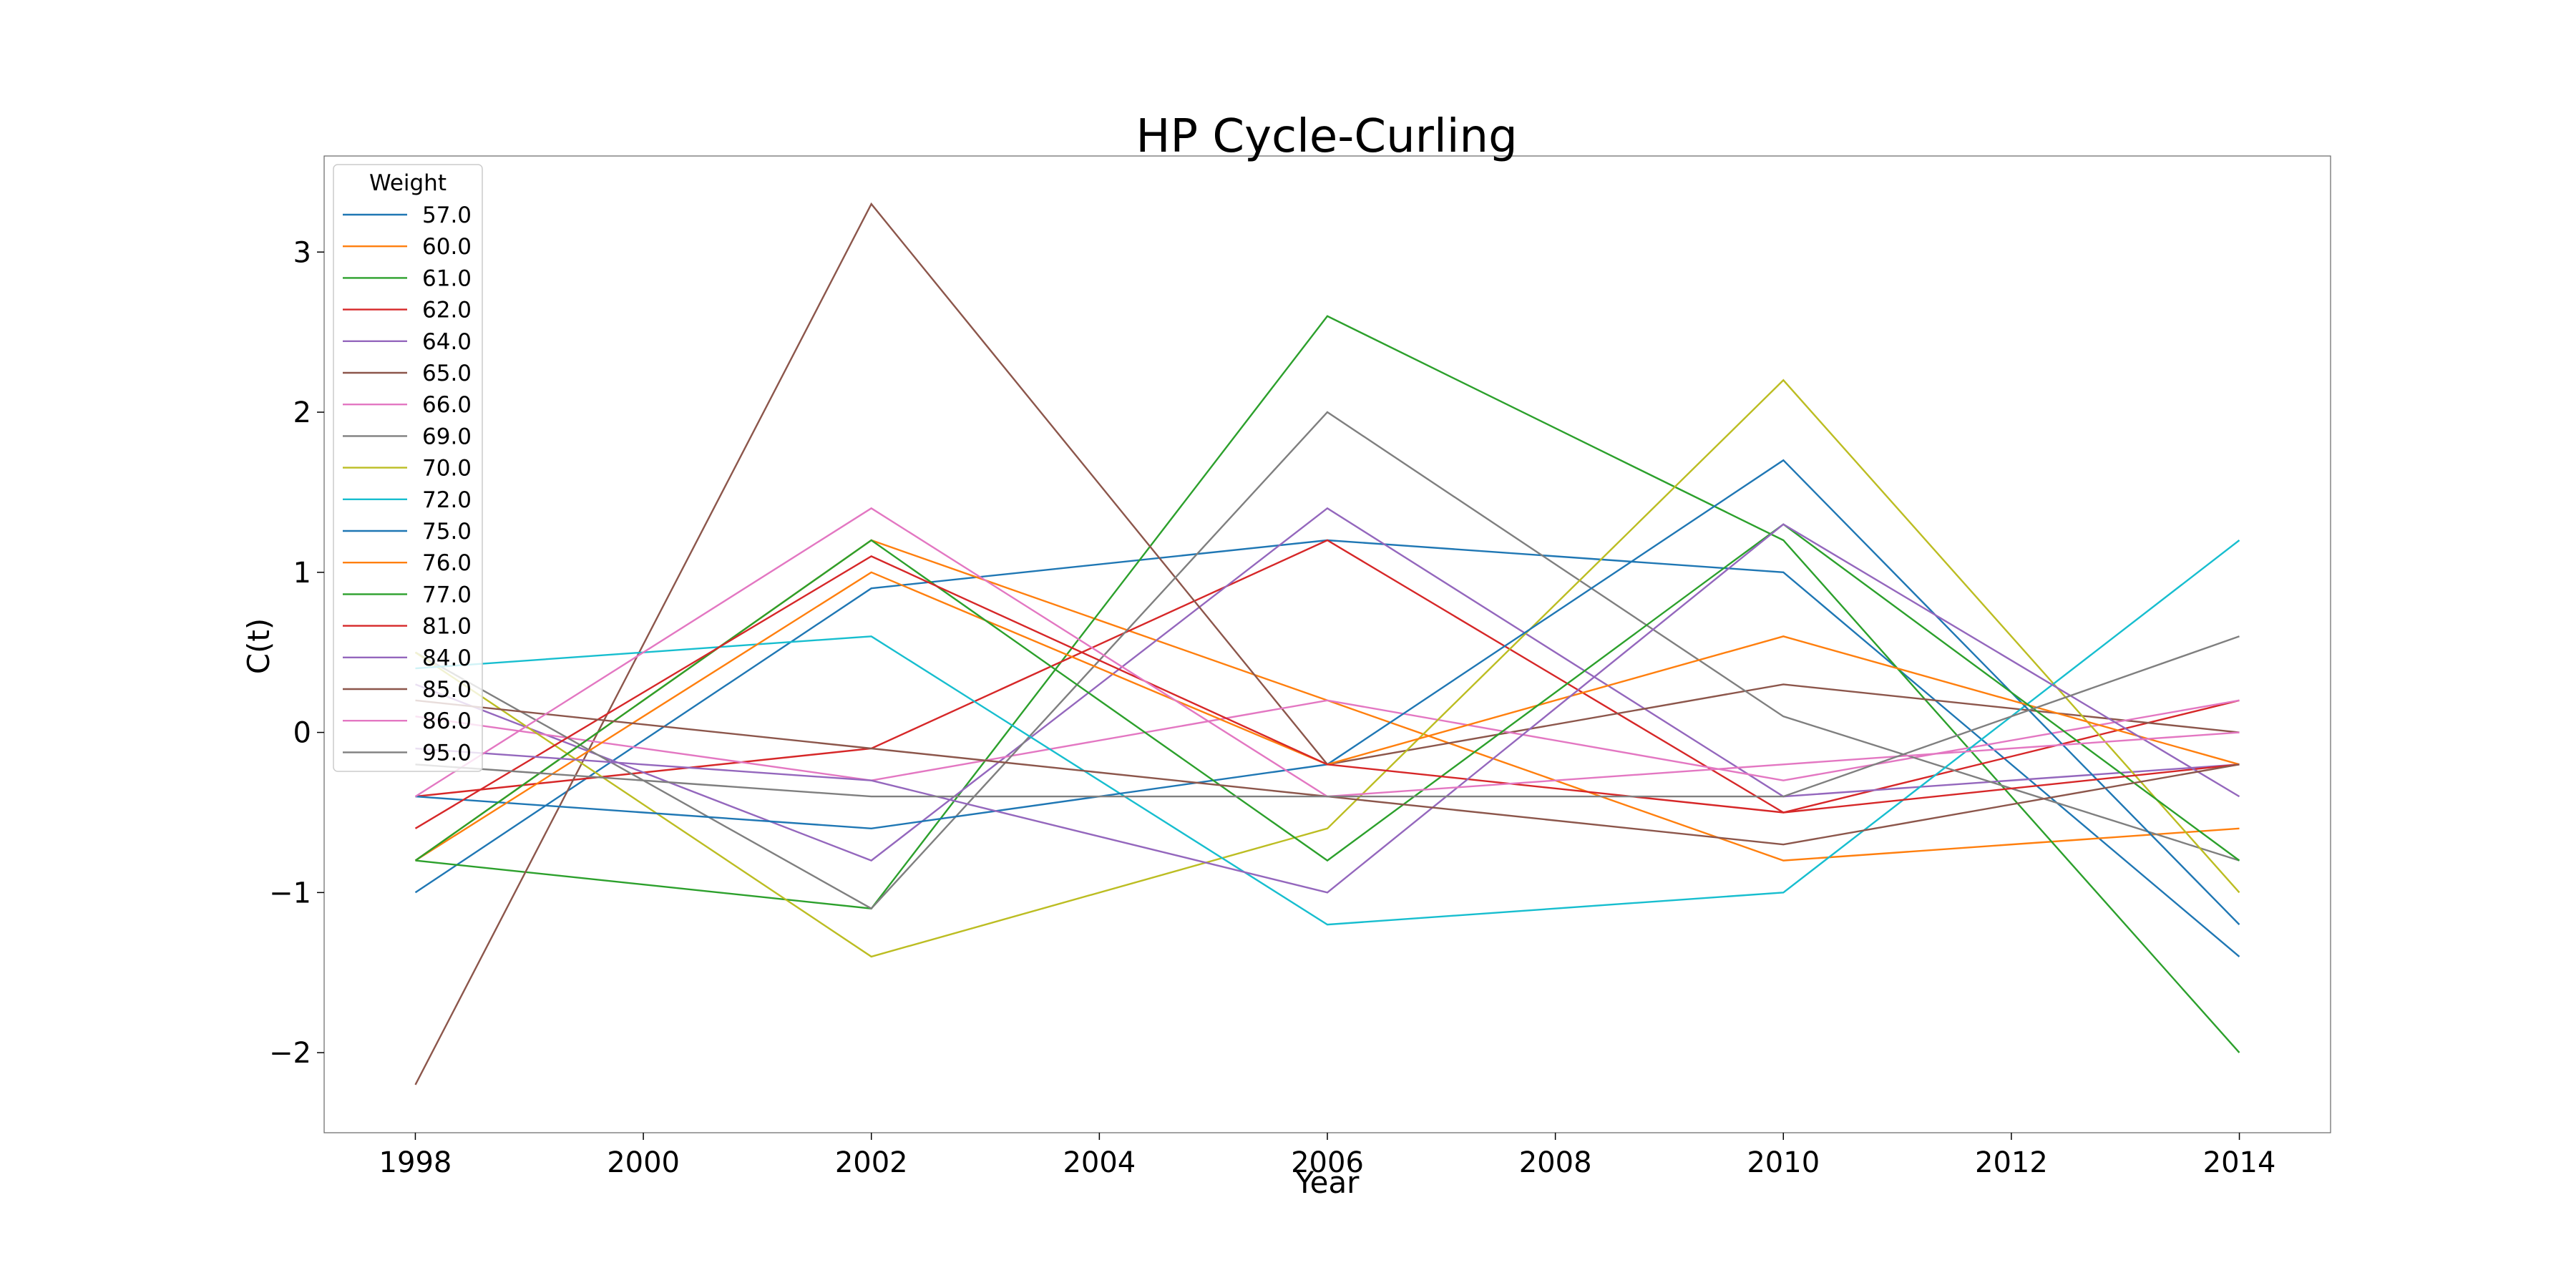 Image resolution: width=2576 pixels, height=1288 pixels. Describe the element at coordinates (1327, 1182) in the screenshot. I see `x-axis-label: Year` at that location.